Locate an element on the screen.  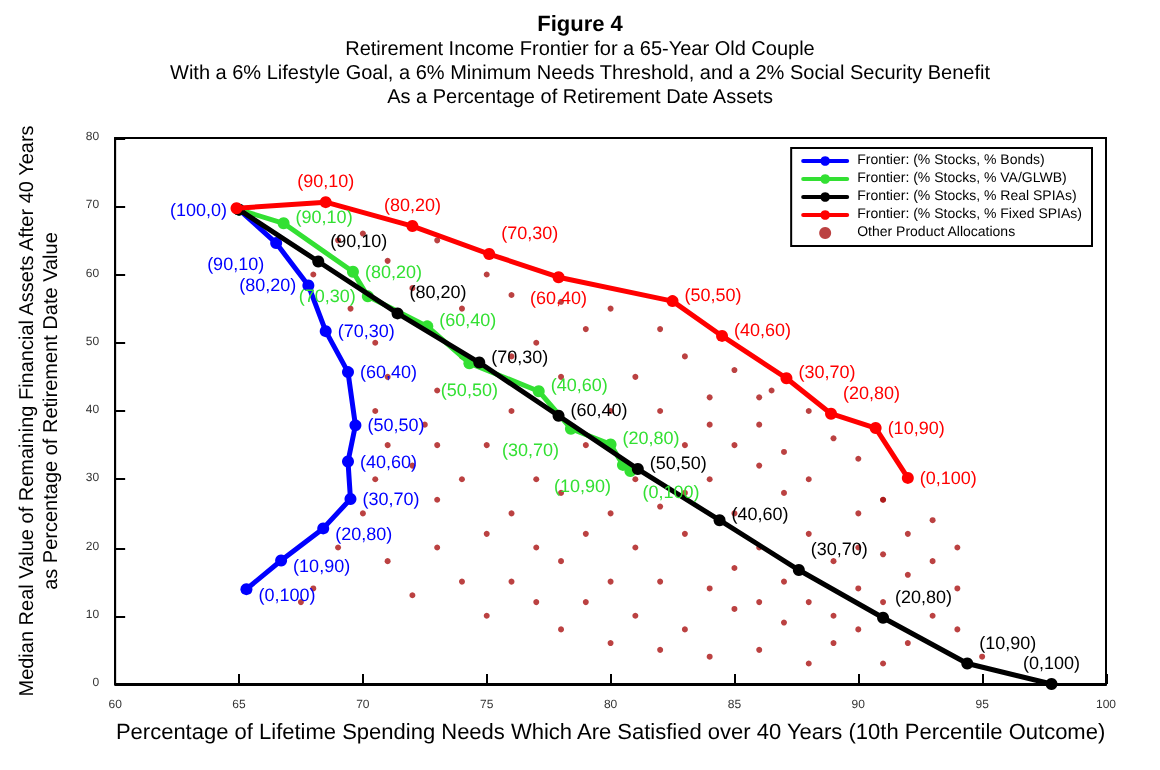
annotation: (100,0) is located at coordinates (198, 209).